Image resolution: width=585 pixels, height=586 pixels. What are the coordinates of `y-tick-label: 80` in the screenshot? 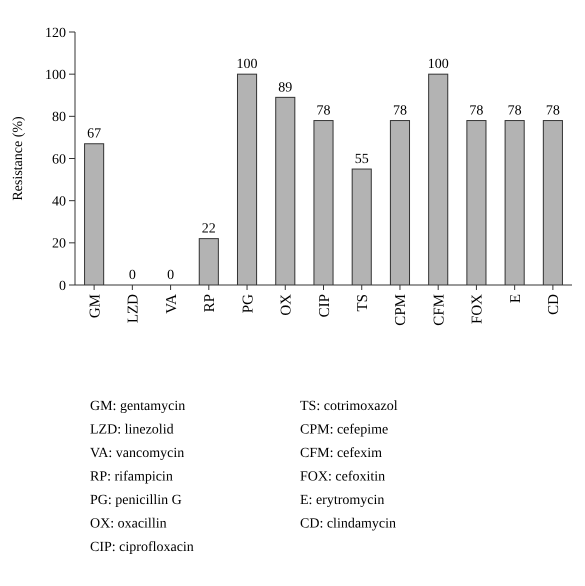 It's located at (59, 118).